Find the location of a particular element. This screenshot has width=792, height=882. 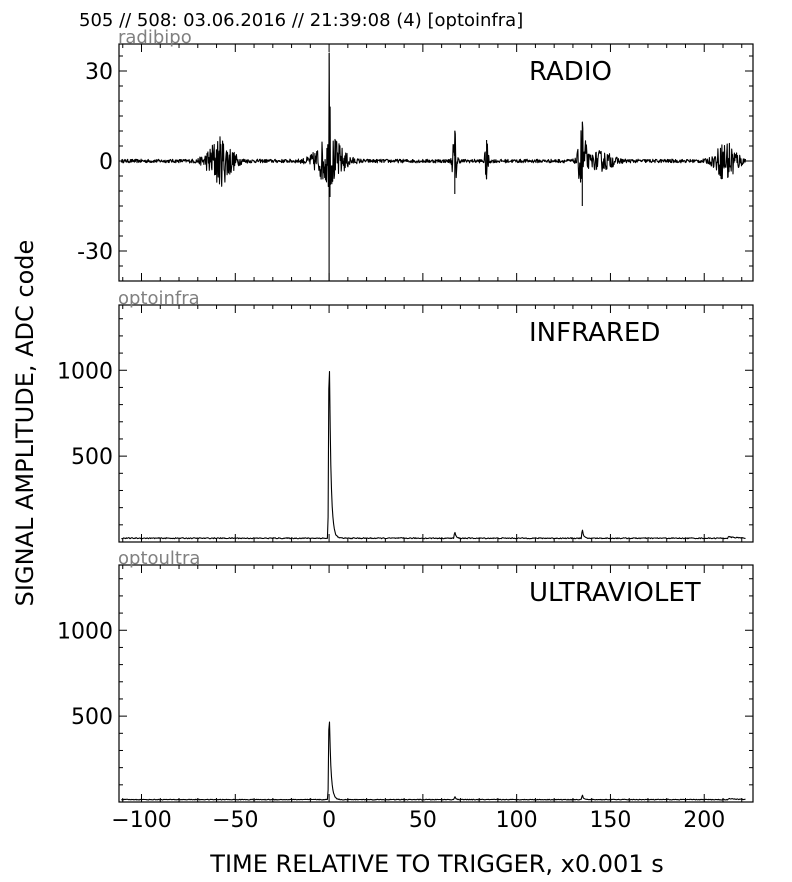

x-tick-label: 150 is located at coordinates (610, 820).